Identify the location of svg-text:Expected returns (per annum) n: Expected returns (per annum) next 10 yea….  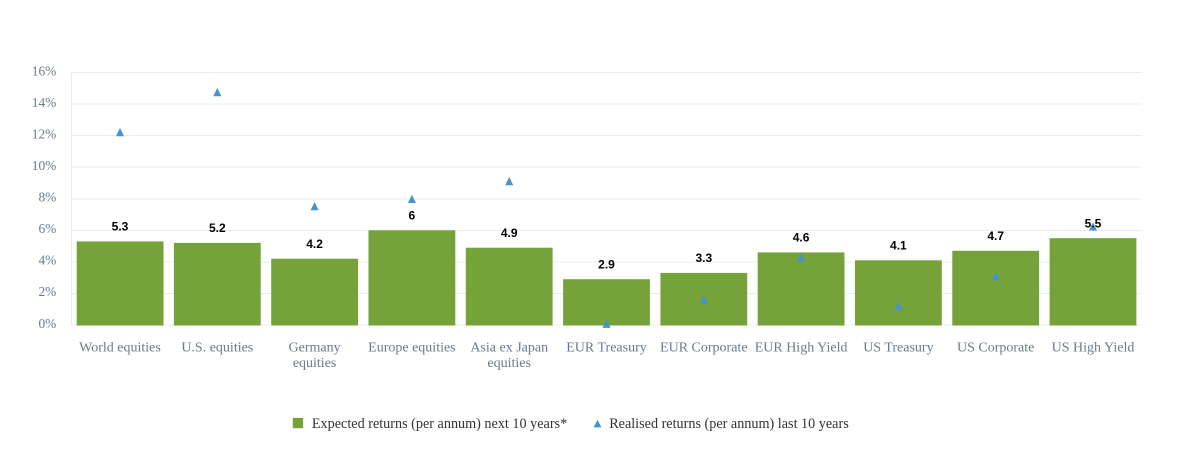
(439, 424).